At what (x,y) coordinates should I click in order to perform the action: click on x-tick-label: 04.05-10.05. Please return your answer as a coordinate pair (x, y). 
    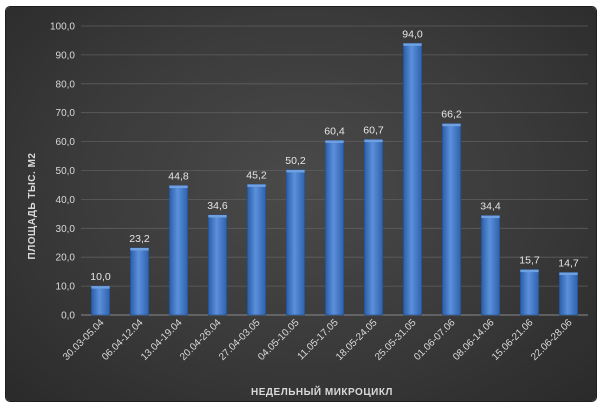
    Looking at the image, I should click on (279, 340).